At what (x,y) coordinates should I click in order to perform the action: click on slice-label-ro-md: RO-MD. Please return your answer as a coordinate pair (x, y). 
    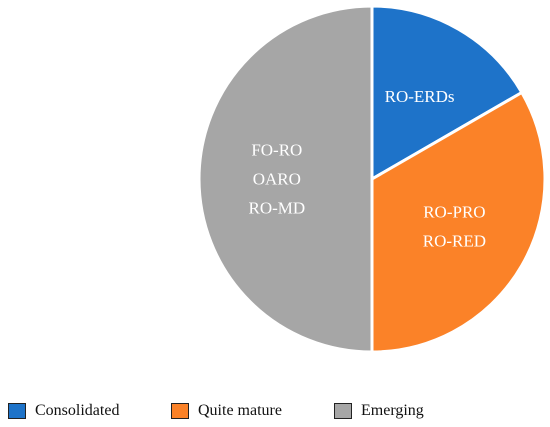
    Looking at the image, I should click on (277, 208).